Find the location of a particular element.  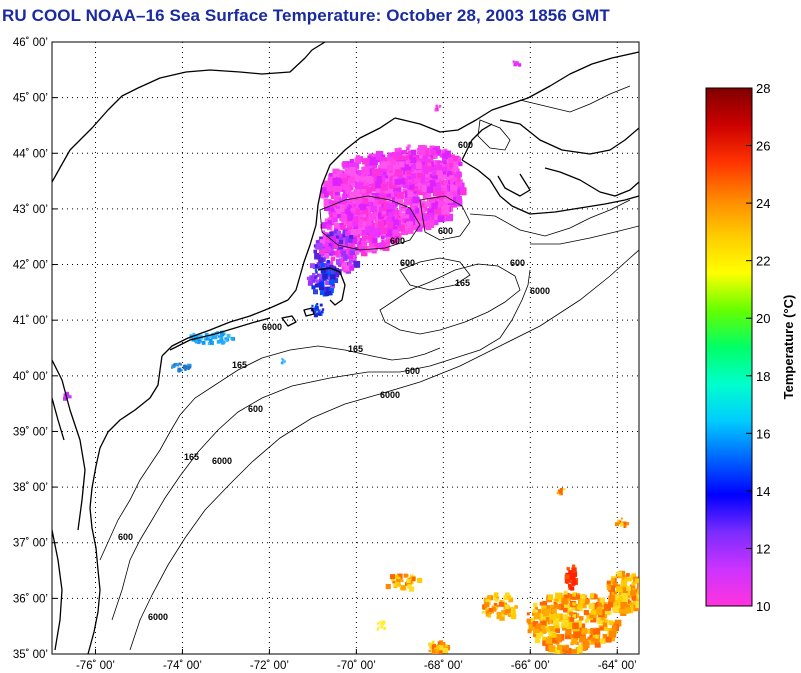

lat-label: 44˚ 00’ is located at coordinates (30, 154).